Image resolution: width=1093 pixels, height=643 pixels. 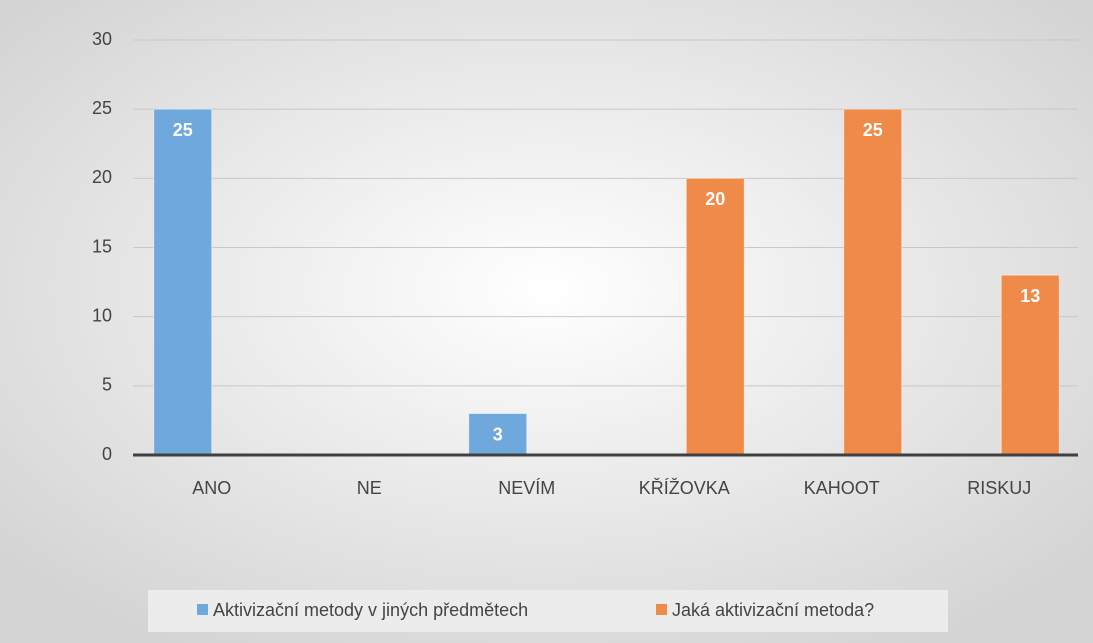 I want to click on x-tick-label: NEVÍM, so click(x=526, y=488).